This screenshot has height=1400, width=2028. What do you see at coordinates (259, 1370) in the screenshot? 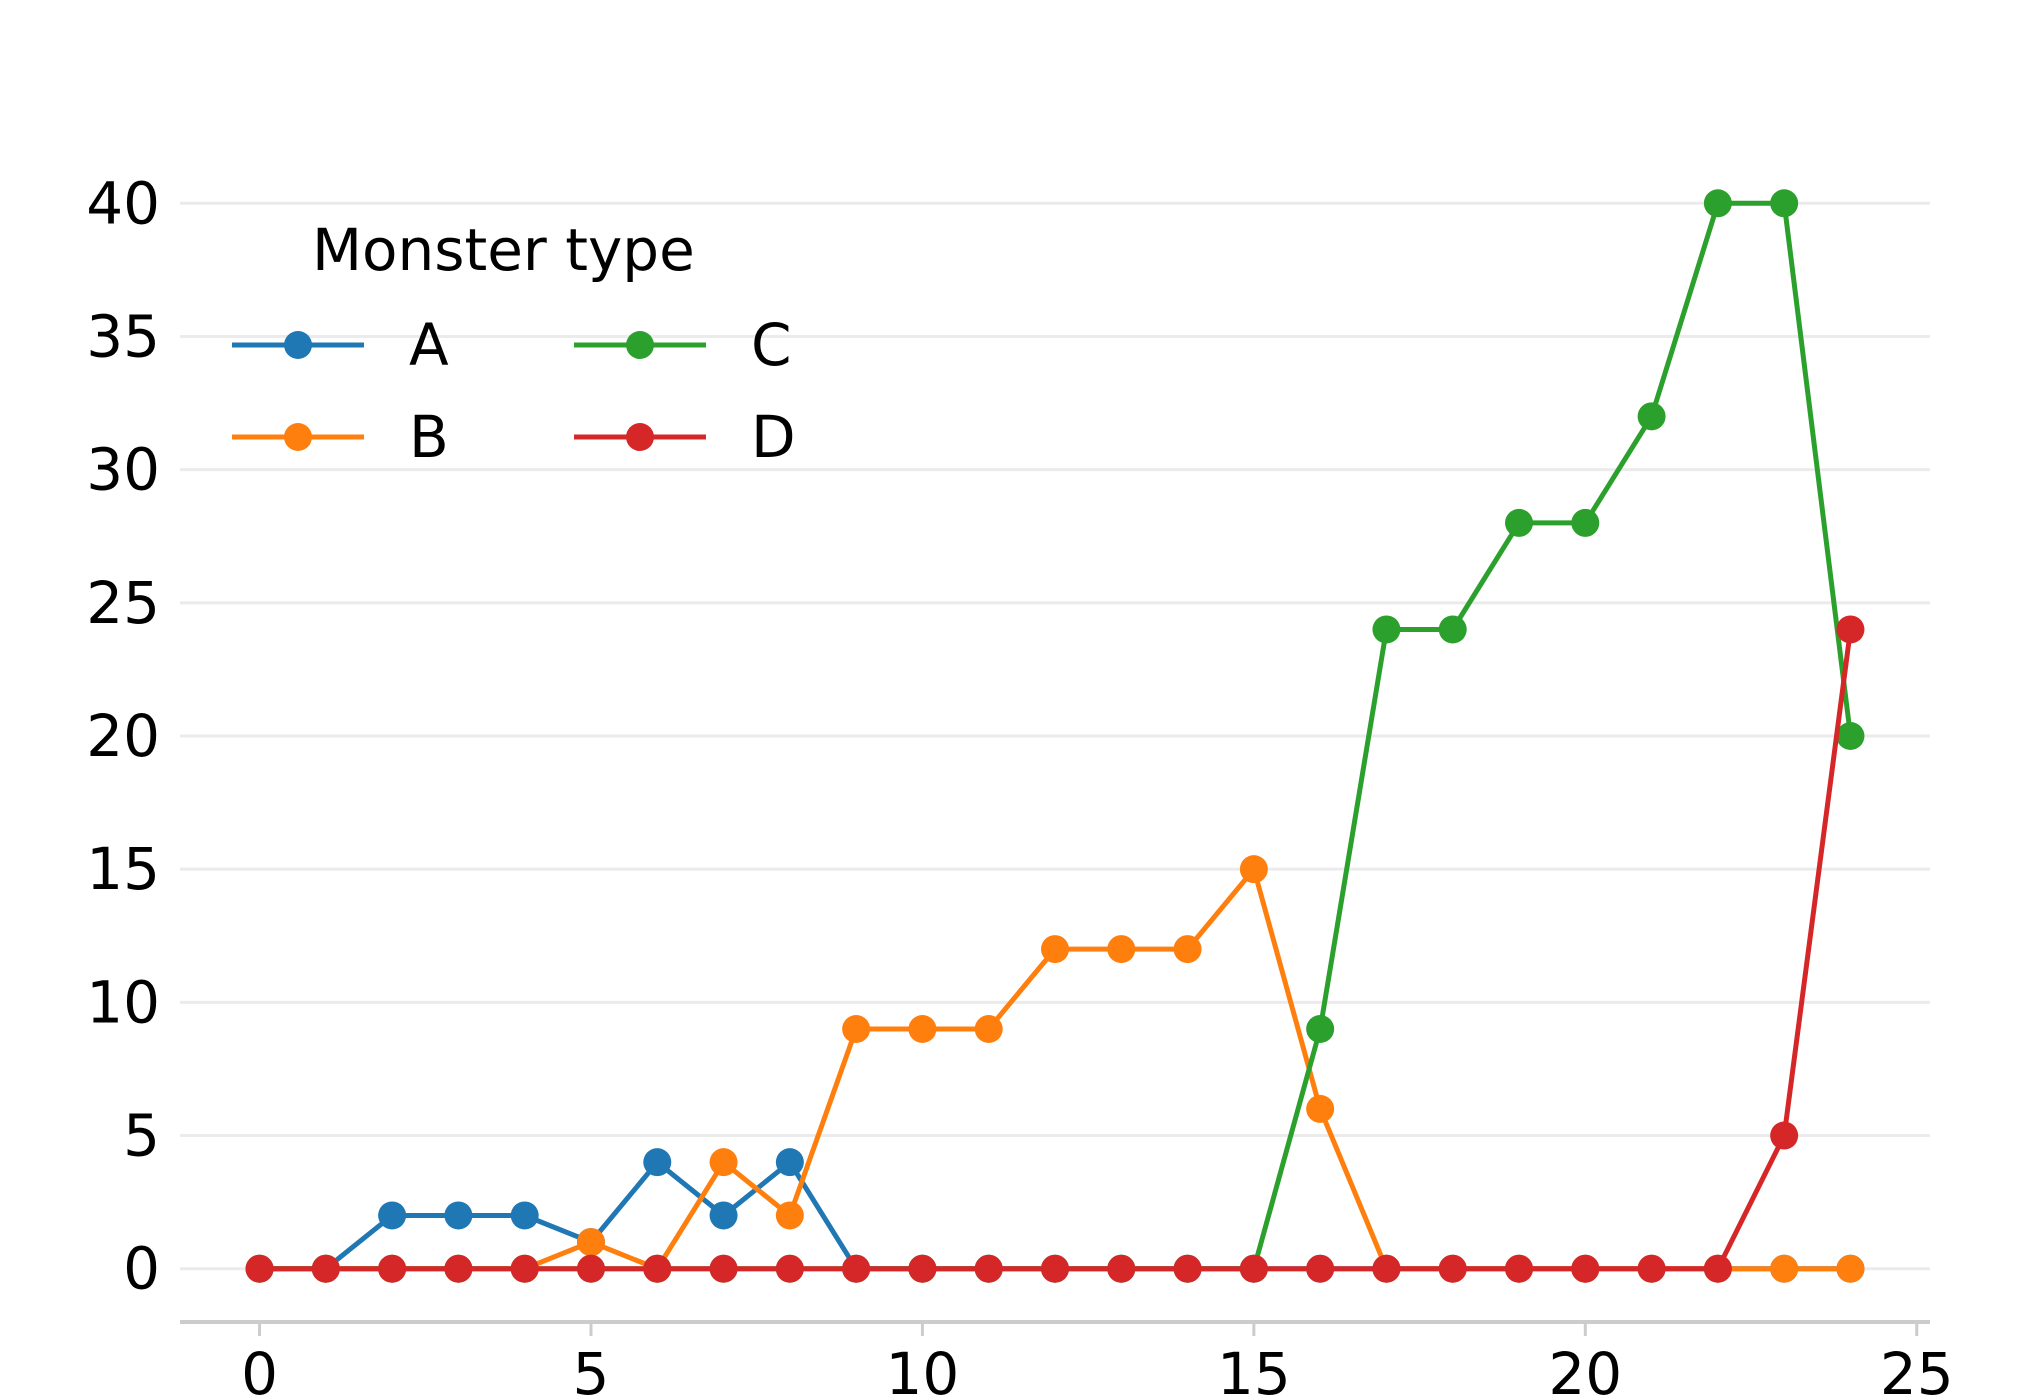
I see `x-tick-label-0: 0` at bounding box center [259, 1370].